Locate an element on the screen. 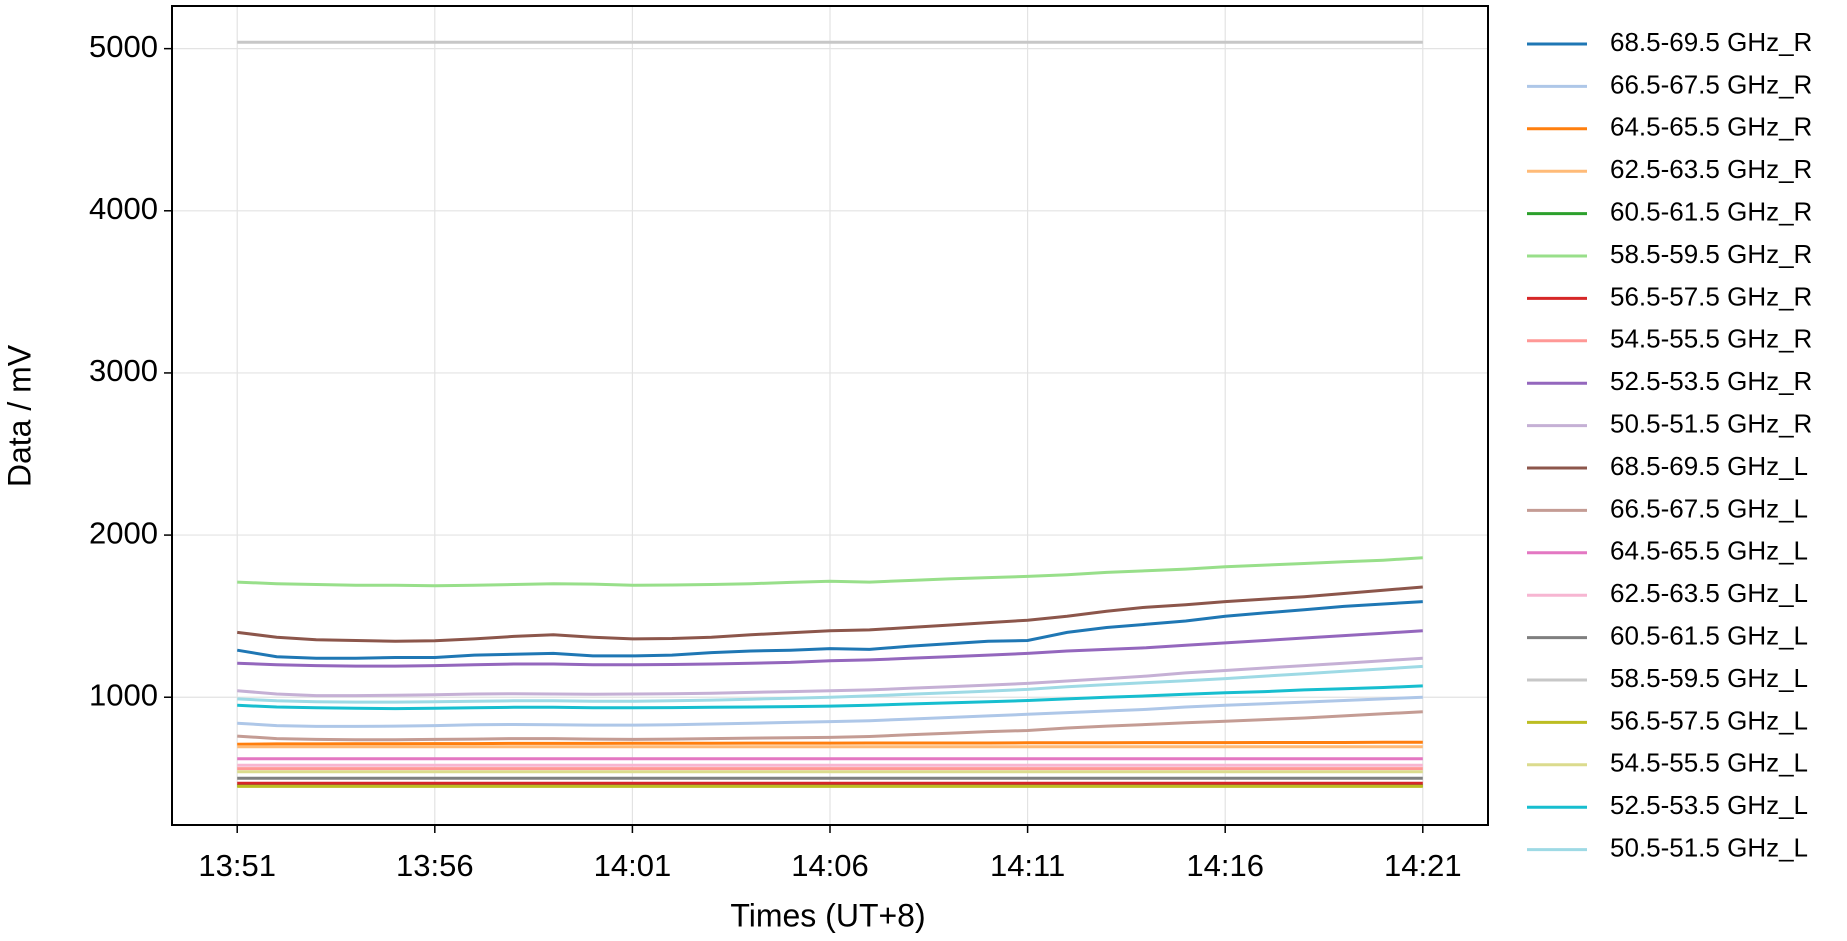  y-axis-label: Data / mV is located at coordinates (19, 415).